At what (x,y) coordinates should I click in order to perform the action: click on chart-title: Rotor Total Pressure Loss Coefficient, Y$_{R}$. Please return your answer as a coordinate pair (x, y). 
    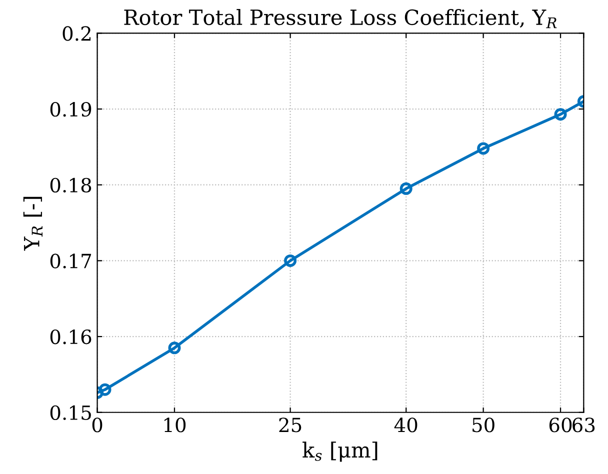
    Looking at the image, I should click on (340, 18).